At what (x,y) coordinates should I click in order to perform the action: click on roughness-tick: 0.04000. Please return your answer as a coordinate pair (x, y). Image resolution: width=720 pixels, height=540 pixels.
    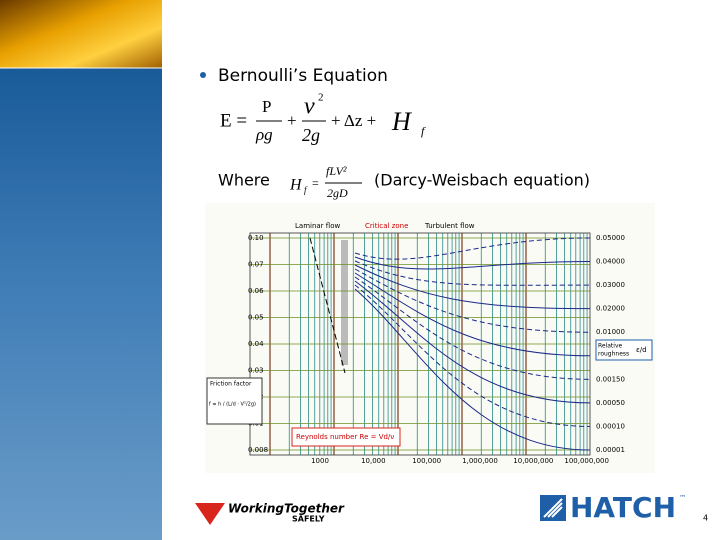
    Looking at the image, I should click on (610, 262).